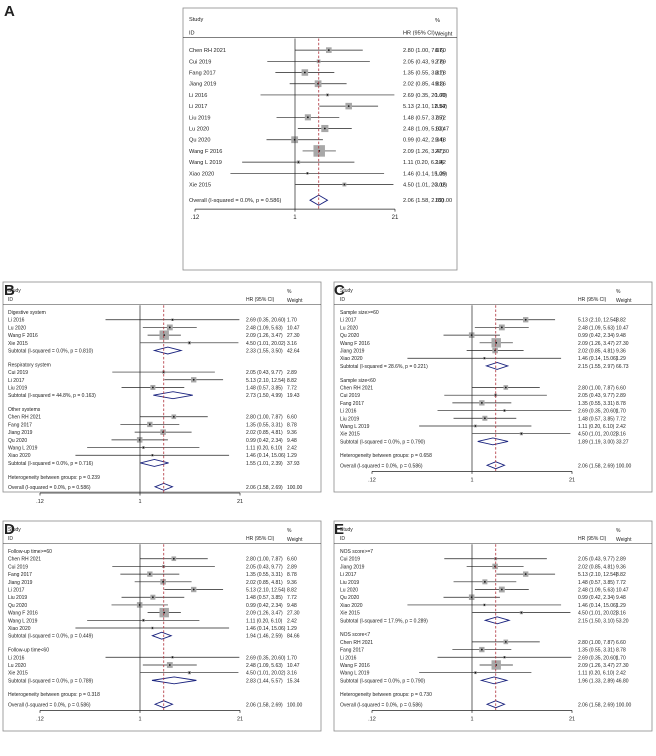  What do you see at coordinates (596, 681) in the screenshot?
I see `subtotal-hr-ci: 1.96 (1.33, 2.89)` at bounding box center [596, 681].